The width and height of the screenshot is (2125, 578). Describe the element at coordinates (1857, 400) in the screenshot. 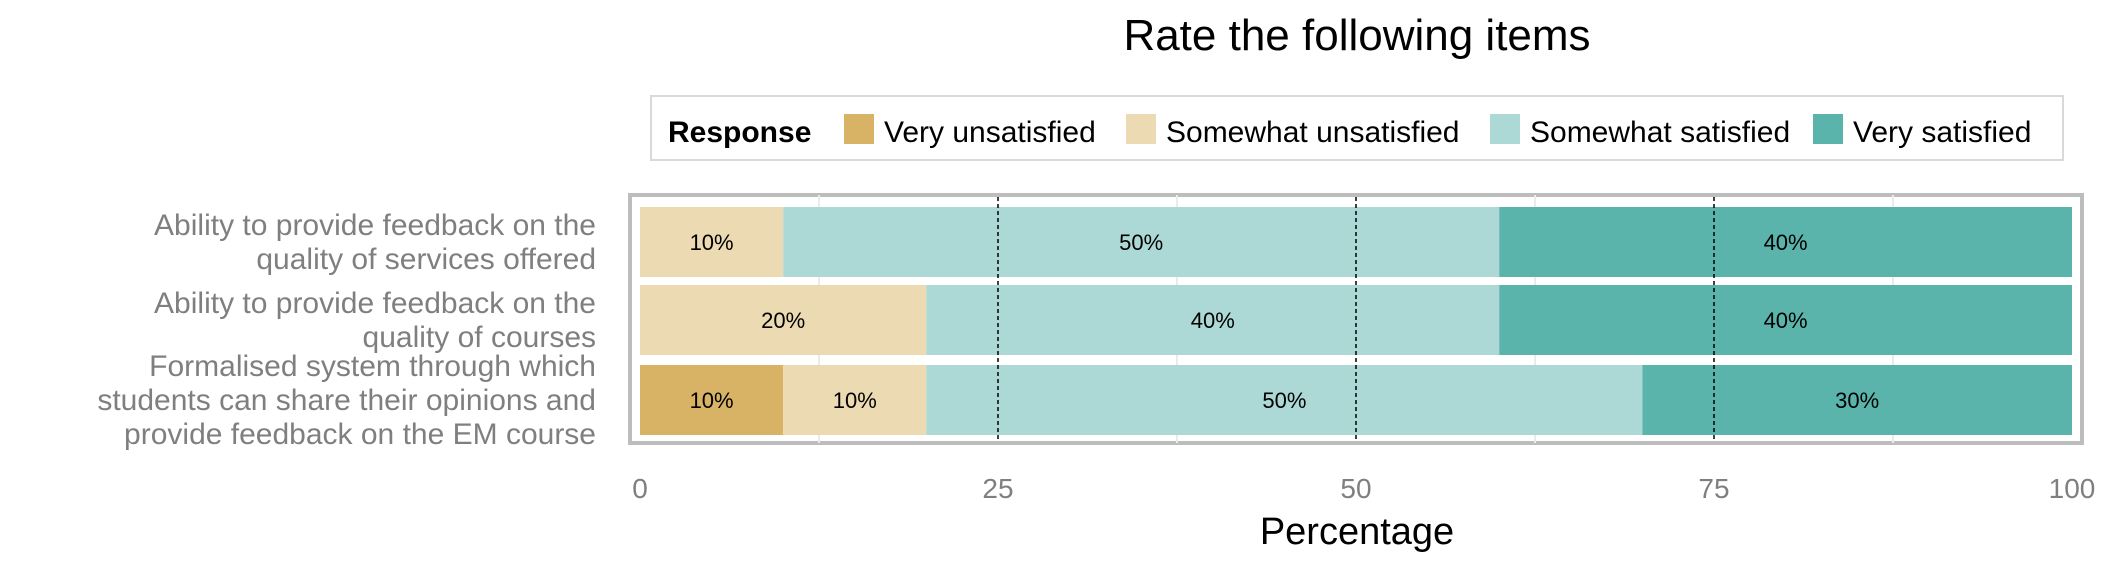

I see `data-label: 30%` at that location.